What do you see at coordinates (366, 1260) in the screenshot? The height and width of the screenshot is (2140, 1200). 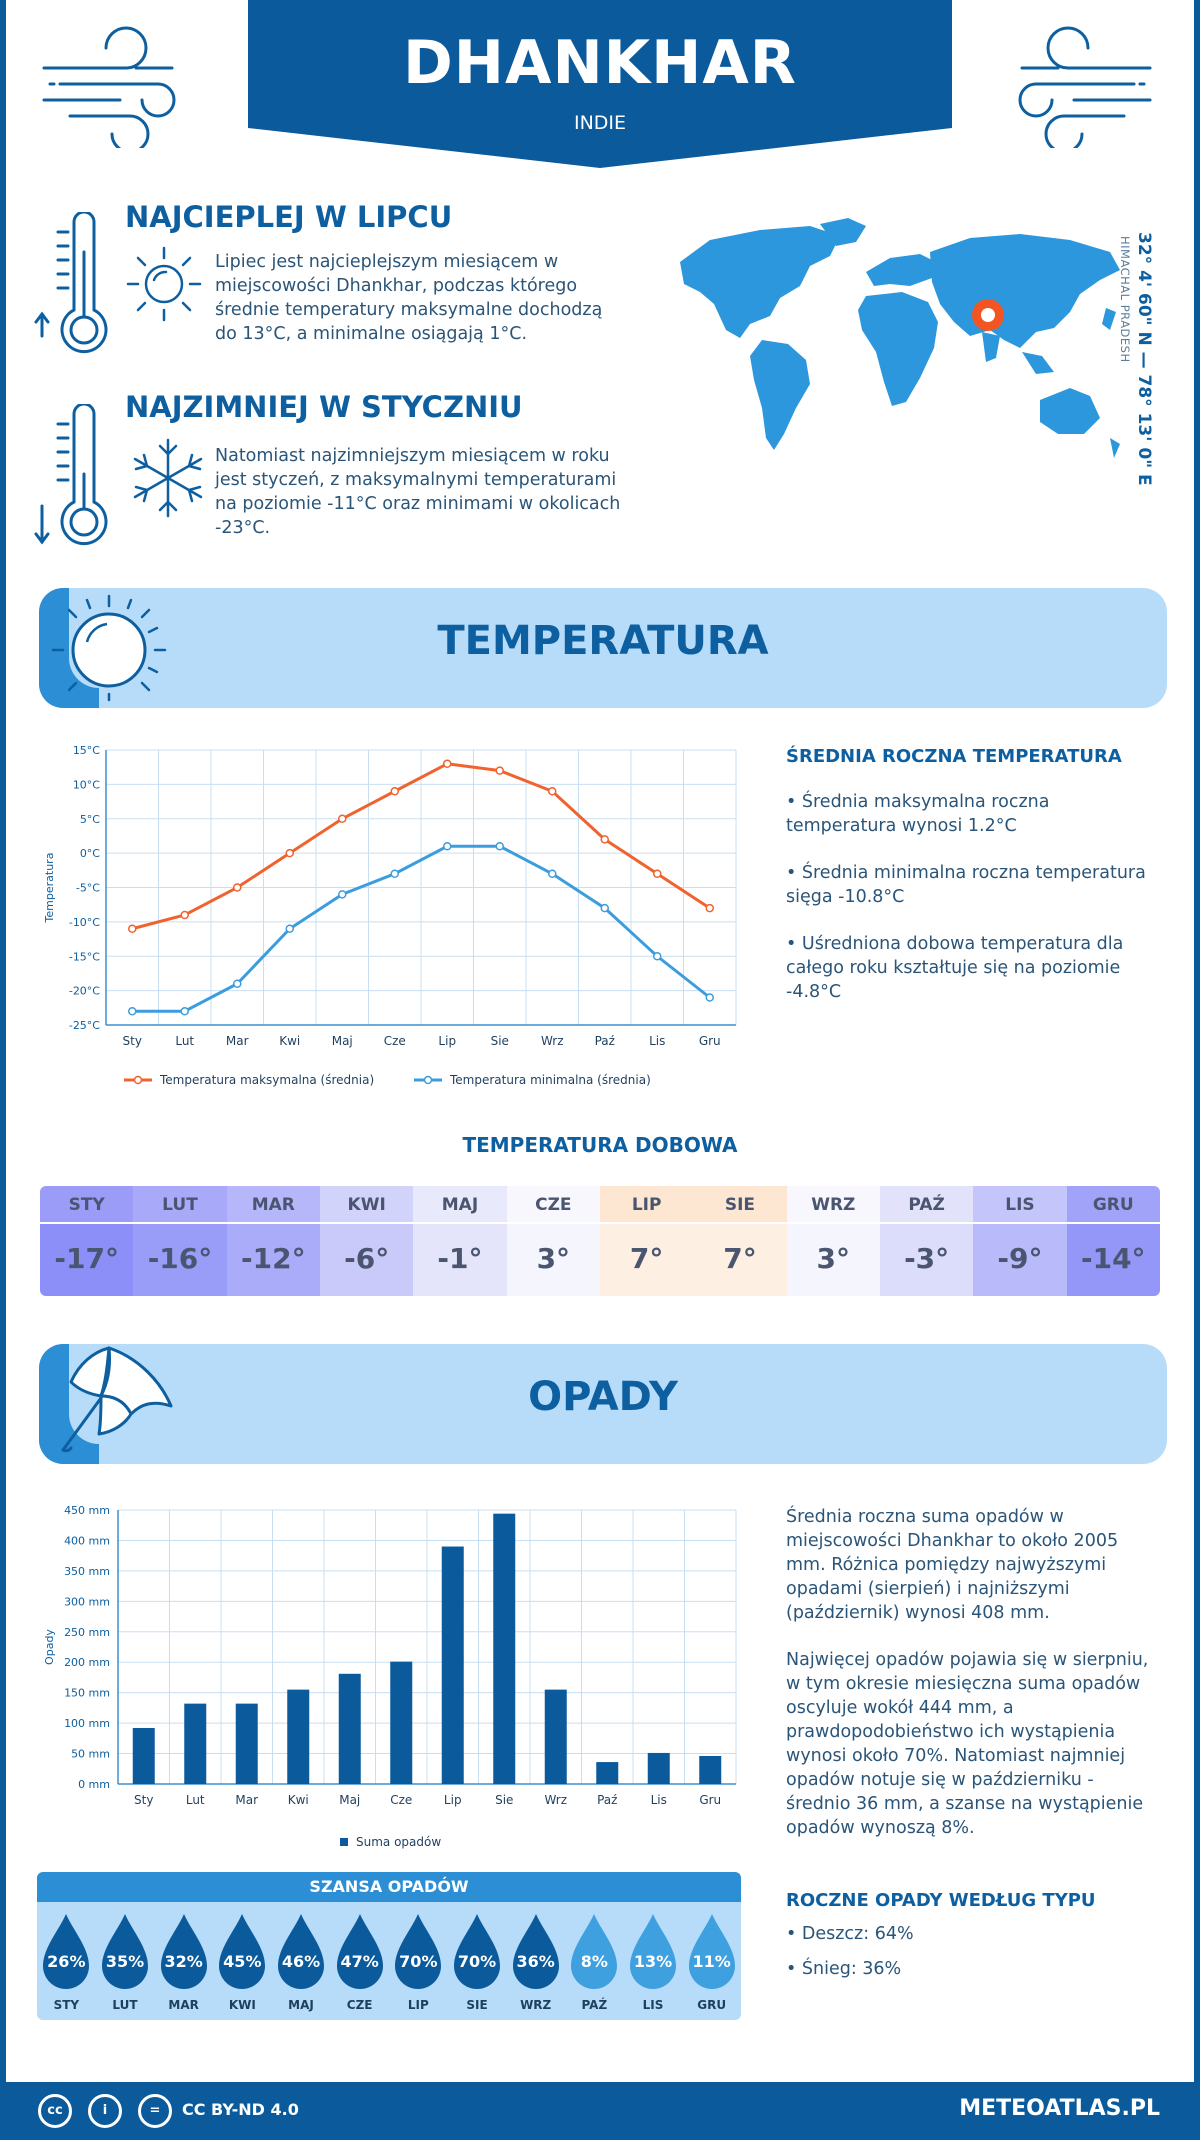 I see `daily-temp-value: -6°` at bounding box center [366, 1260].